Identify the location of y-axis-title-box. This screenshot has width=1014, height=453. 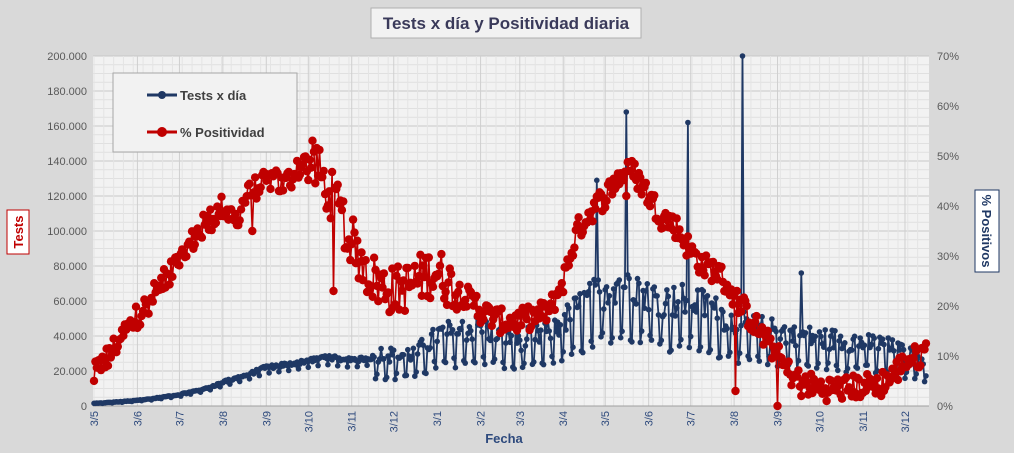
(18, 232).